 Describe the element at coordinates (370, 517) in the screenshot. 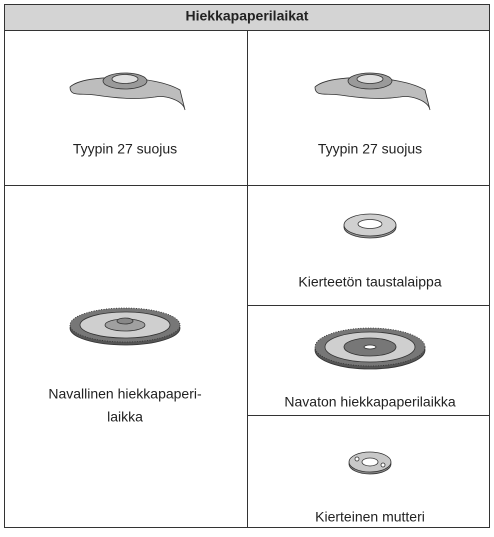

I see `cell-label: Kierteinen mutteri` at that location.